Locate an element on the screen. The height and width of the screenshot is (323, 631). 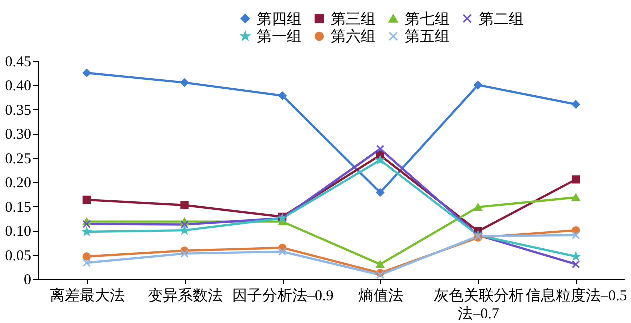
legend-label: 第一组 is located at coordinates (279, 37).